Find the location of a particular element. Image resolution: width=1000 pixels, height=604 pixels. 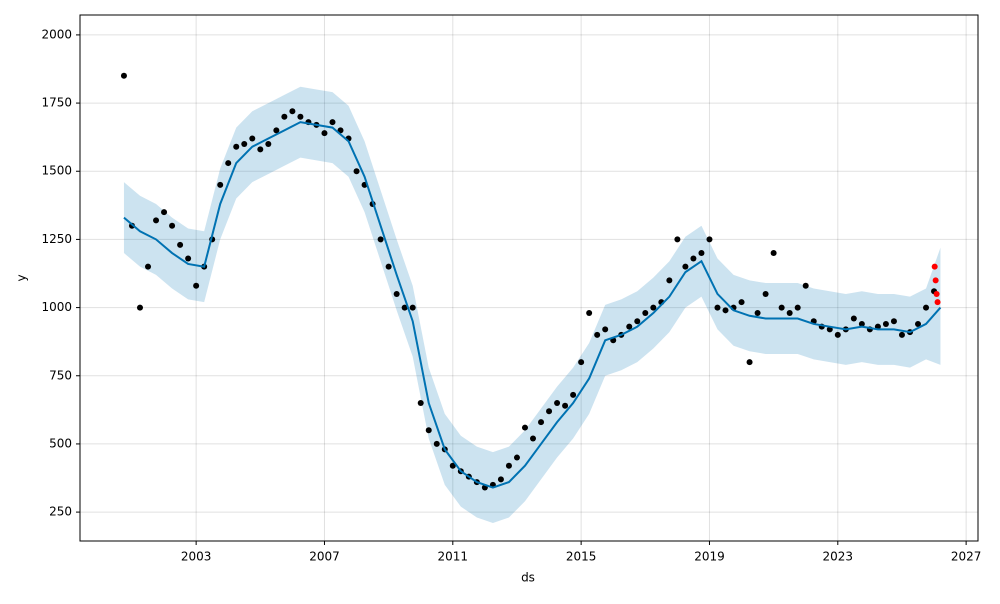

x-tick-label: 2023 is located at coordinates (838, 557).